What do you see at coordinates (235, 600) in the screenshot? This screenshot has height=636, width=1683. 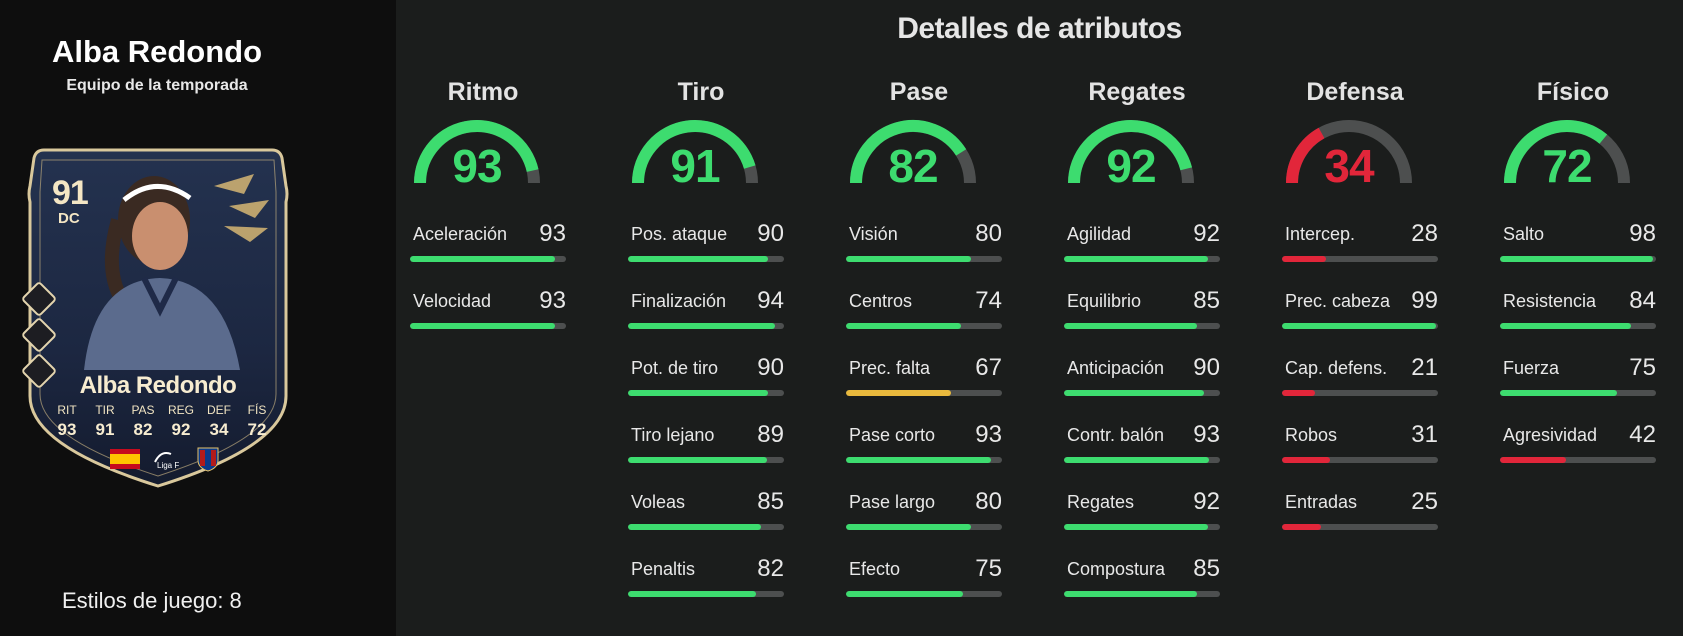 I see `playstyles-number: 8` at bounding box center [235, 600].